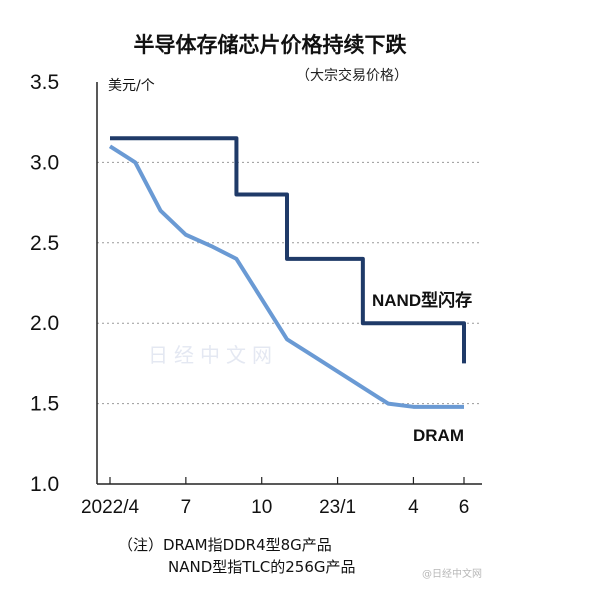  Describe the element at coordinates (225, 545) in the screenshot. I see `note-line-1: （注）DRAM指DDR4型8G产品` at that location.